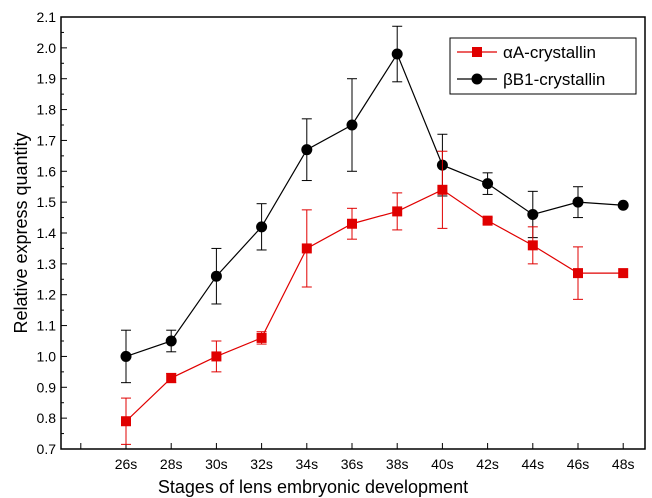 This screenshot has width=652, height=498. I want to click on x-tick-label: 48s, so click(623, 464).